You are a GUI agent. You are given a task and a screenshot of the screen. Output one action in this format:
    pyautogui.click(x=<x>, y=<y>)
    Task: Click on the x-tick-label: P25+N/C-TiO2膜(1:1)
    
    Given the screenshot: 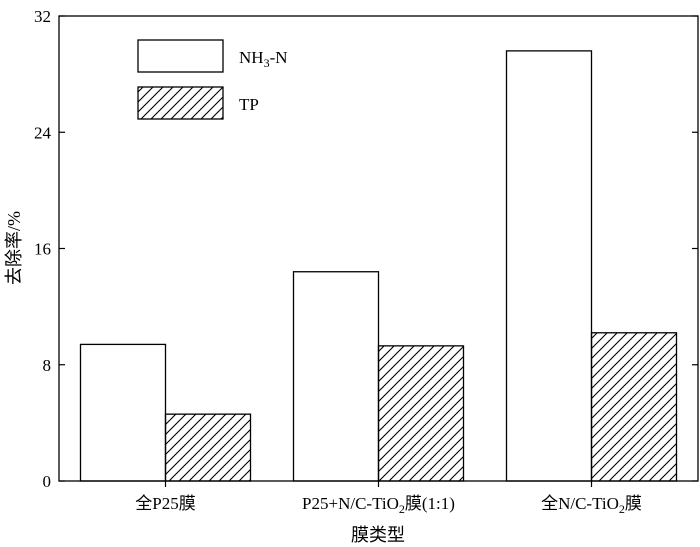 What is the action you would take?
    pyautogui.click(x=378, y=505)
    